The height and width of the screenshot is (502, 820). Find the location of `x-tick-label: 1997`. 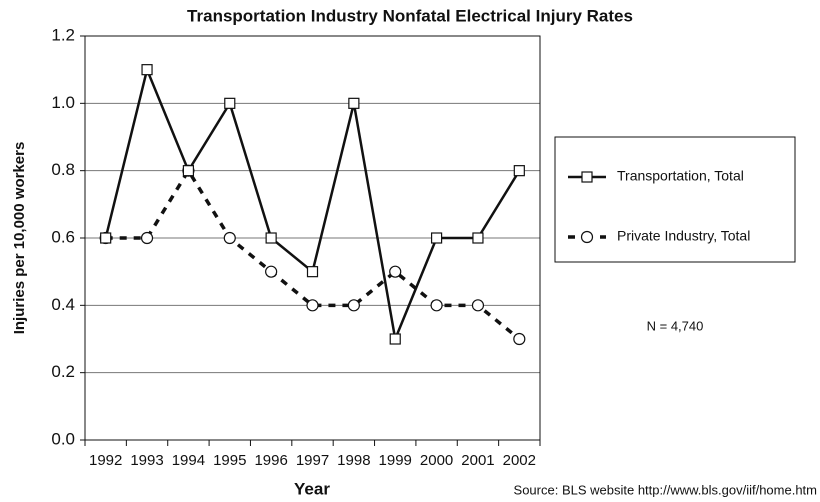

x-tick-label: 1997 is located at coordinates (312, 460).